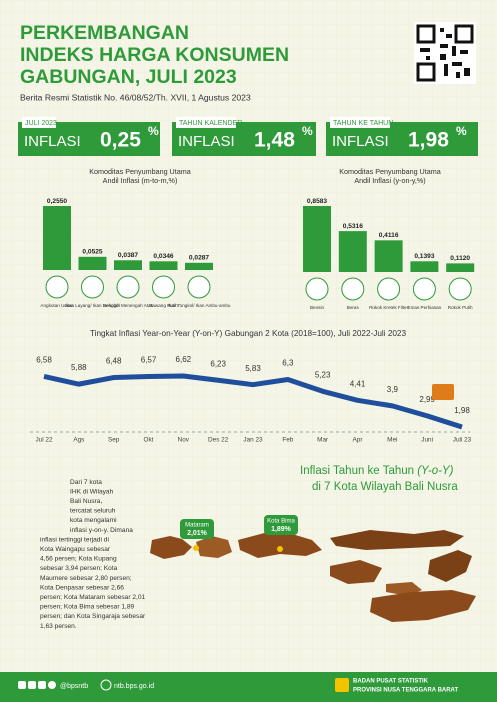  I want to click on paragraph-line: Bali Nusra,, so click(86, 501).